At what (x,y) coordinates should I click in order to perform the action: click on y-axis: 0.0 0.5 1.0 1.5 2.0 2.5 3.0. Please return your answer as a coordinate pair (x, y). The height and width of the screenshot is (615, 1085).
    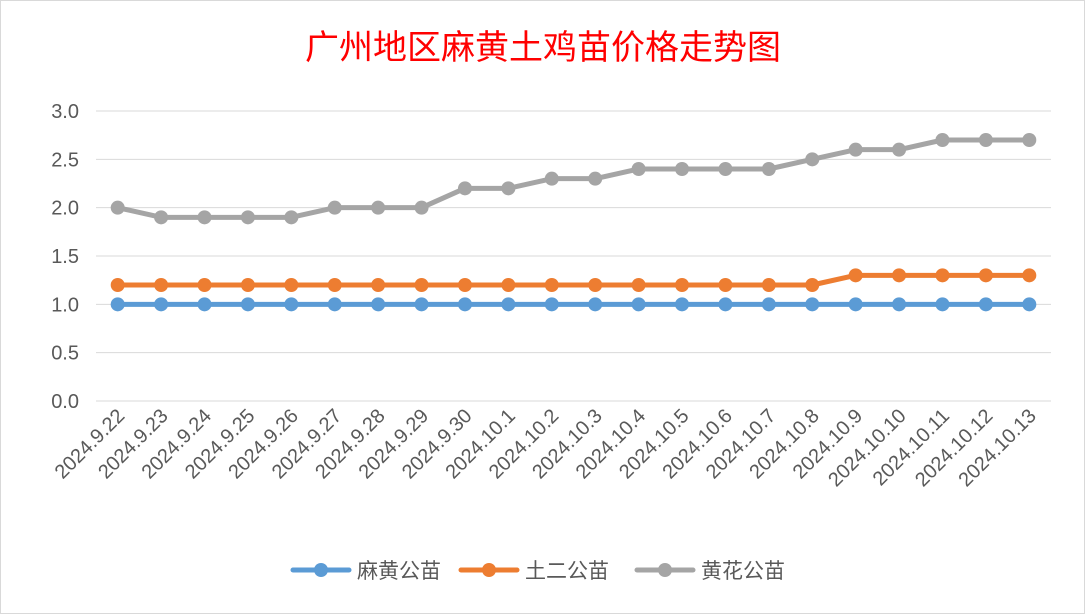
    Looking at the image, I should click on (65, 257).